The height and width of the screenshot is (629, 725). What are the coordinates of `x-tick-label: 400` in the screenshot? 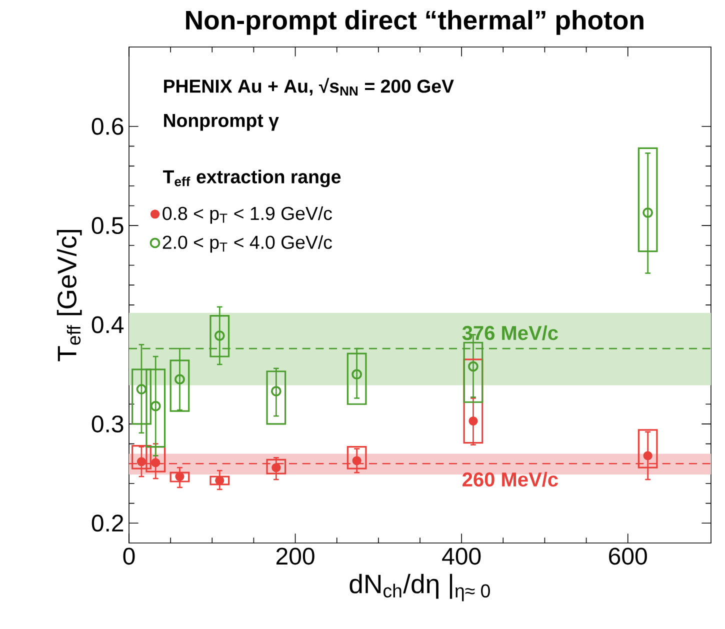 It's located at (461, 556).